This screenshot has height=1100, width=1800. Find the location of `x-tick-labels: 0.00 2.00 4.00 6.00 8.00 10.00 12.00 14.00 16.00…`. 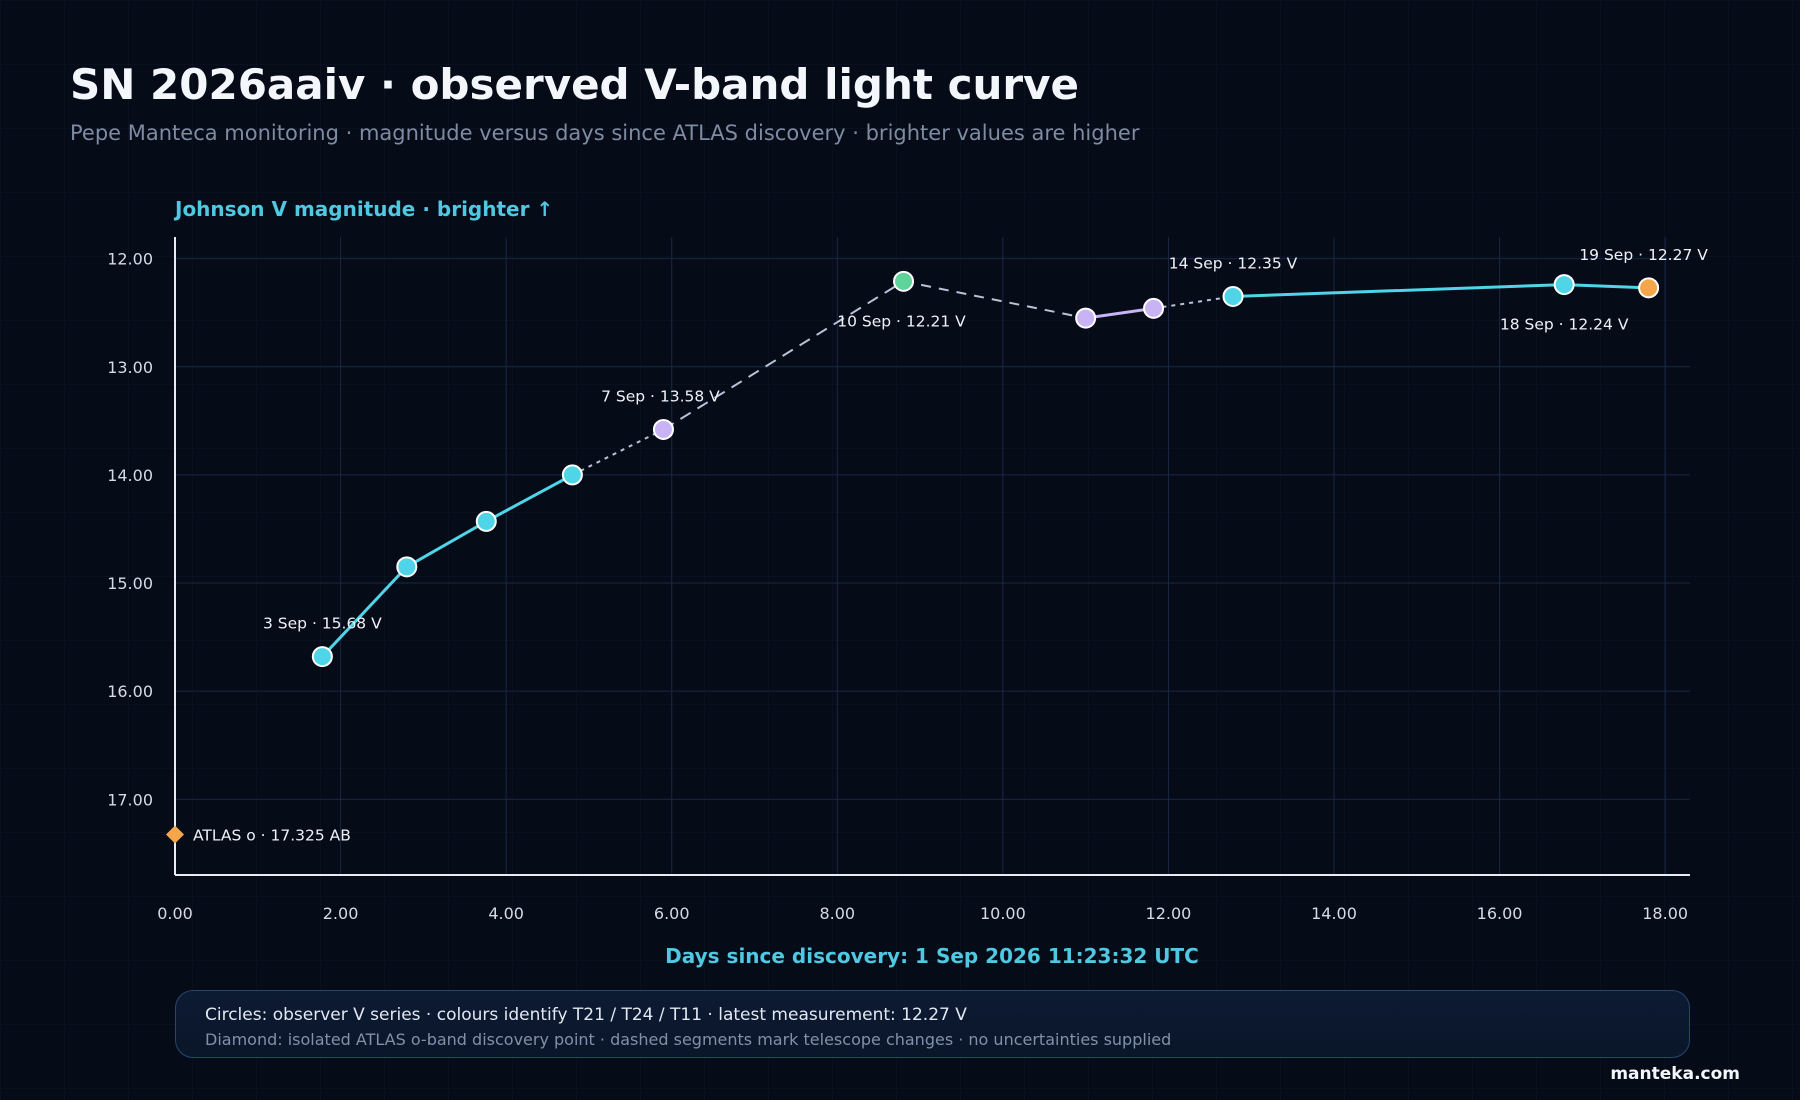

x-tick-labels: 0.00 2.00 4.00 6.00 8.00 10.00 12.00 14.00 16.00… is located at coordinates (922, 913).